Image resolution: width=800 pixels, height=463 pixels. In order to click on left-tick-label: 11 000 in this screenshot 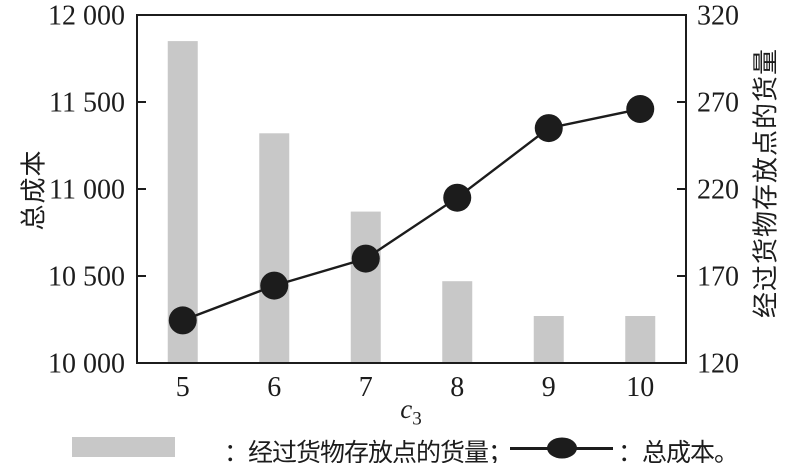, I will do `click(87, 190)`.